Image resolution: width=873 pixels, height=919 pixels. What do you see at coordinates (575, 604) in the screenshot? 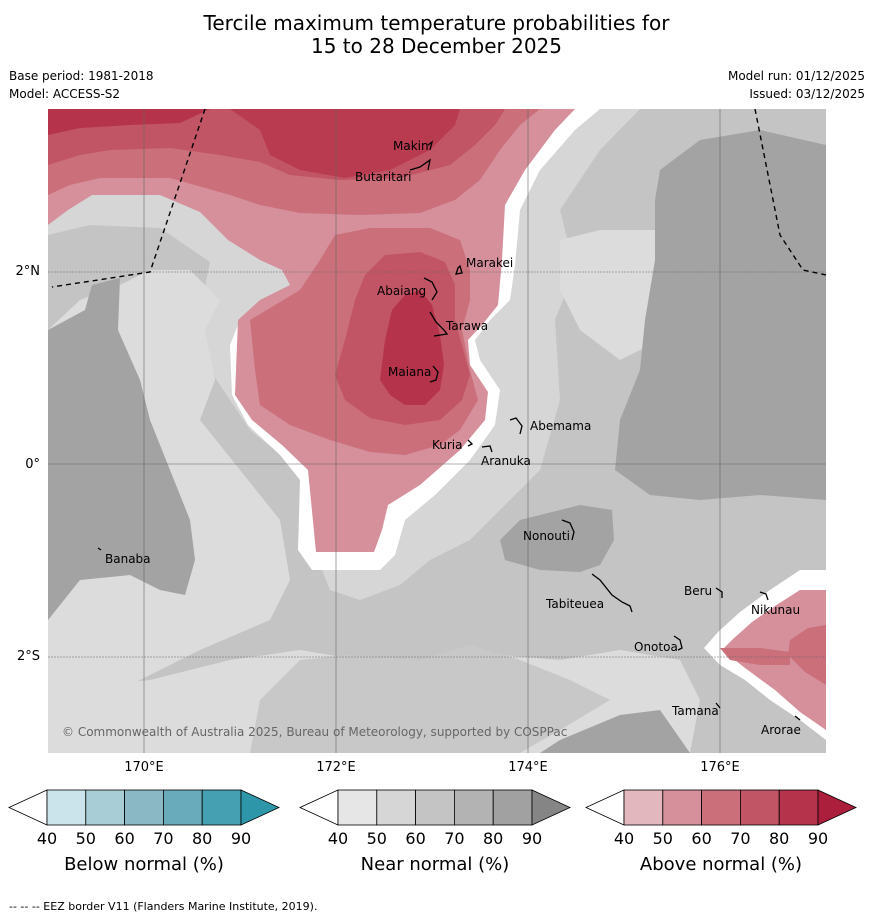
I see `place-label: Tabiteuea` at bounding box center [575, 604].